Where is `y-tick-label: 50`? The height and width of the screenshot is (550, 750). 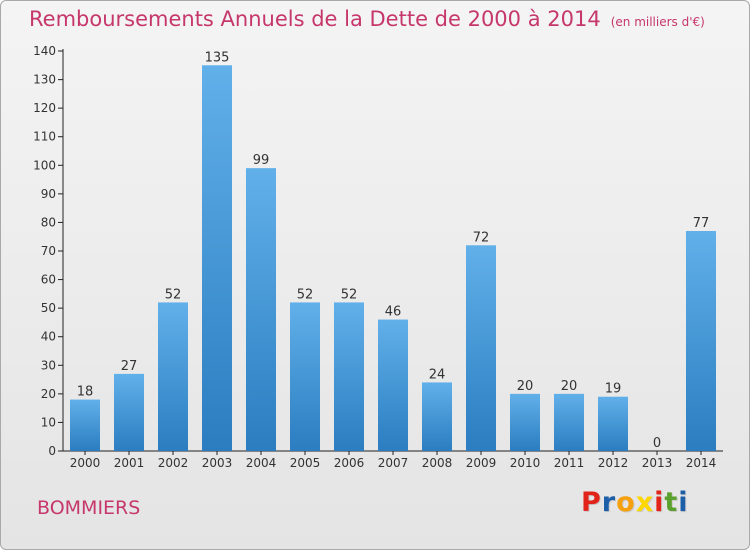
y-tick-label: 50 is located at coordinates (48, 308).